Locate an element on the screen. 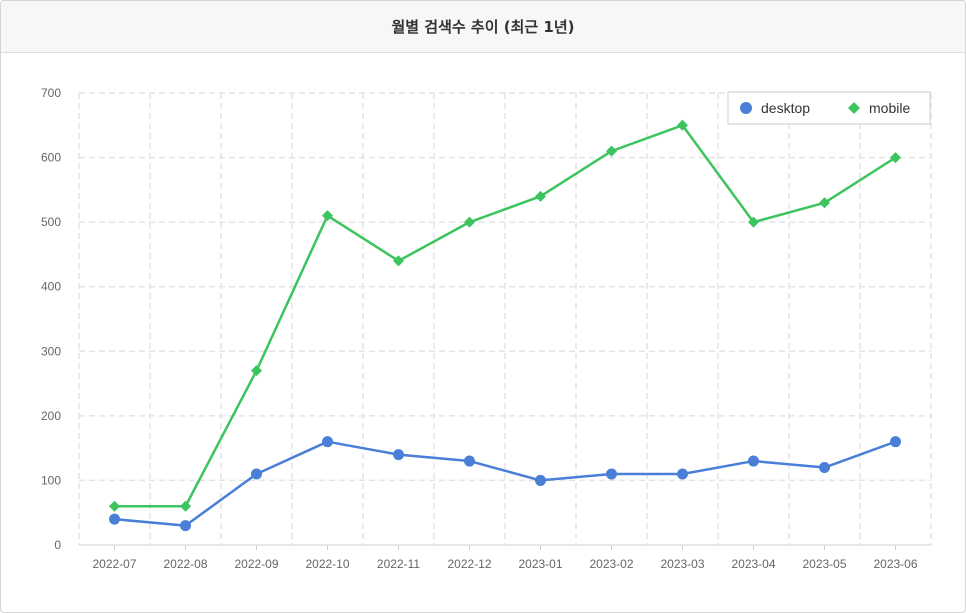  x-tick-label: 2023-01 is located at coordinates (540, 564).